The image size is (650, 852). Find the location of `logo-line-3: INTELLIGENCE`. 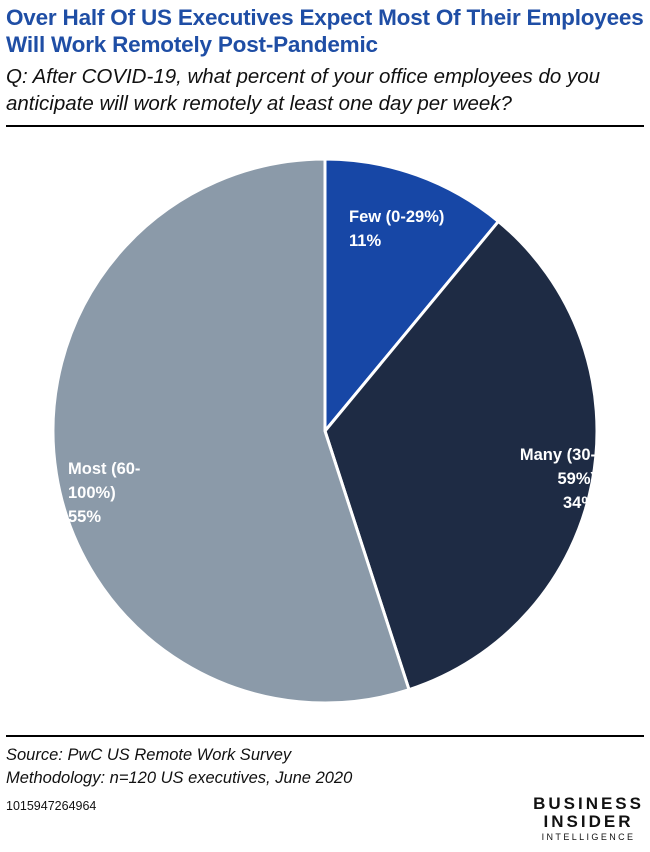

logo-line-3: INTELLIGENCE is located at coordinates (588, 837).